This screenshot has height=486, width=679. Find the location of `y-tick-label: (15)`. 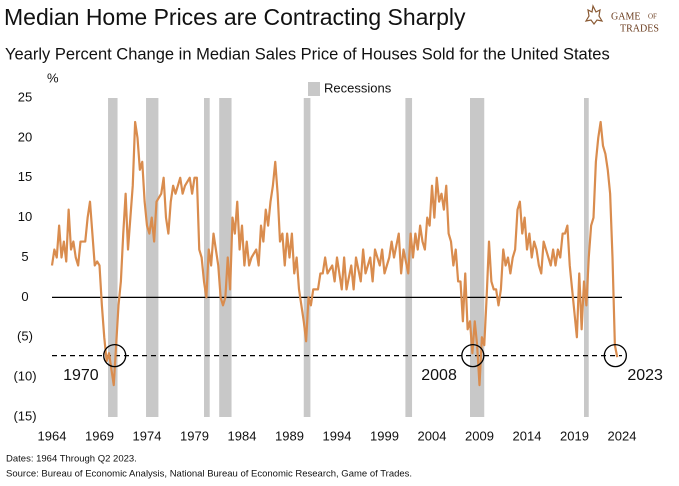

y-tick-label: (15) is located at coordinates (24, 415).